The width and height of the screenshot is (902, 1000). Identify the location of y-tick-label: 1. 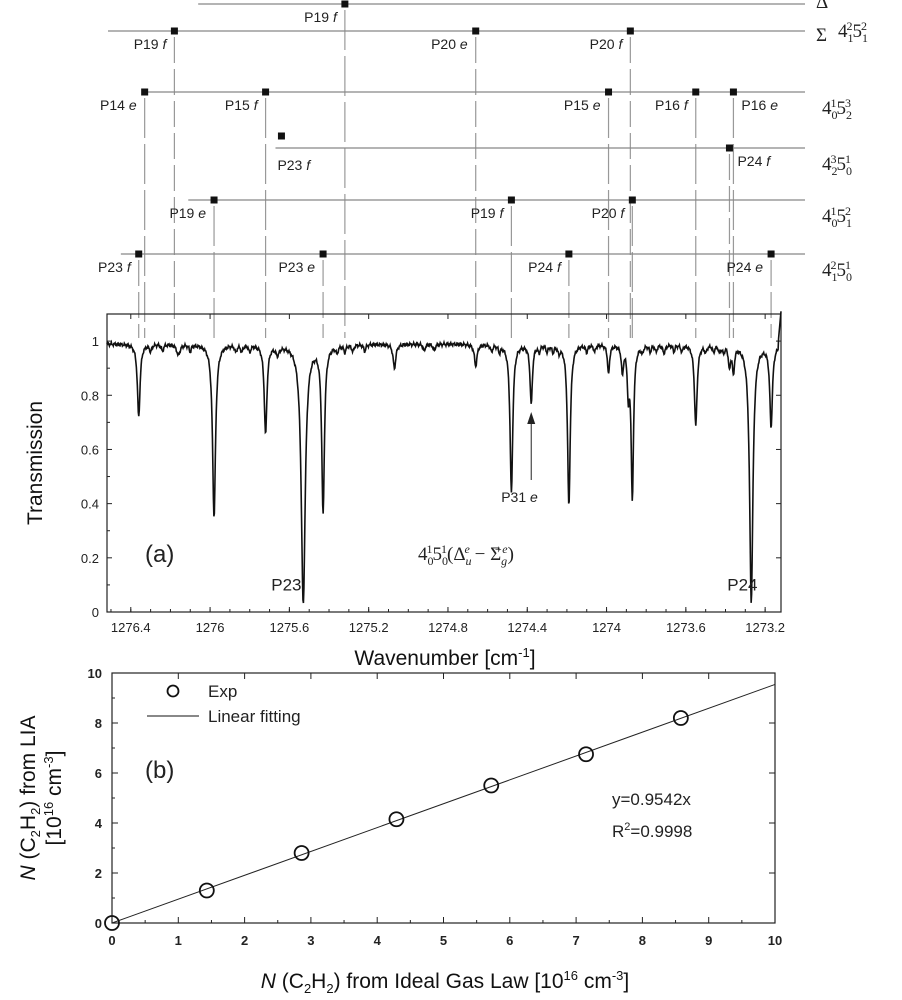
(95, 341).